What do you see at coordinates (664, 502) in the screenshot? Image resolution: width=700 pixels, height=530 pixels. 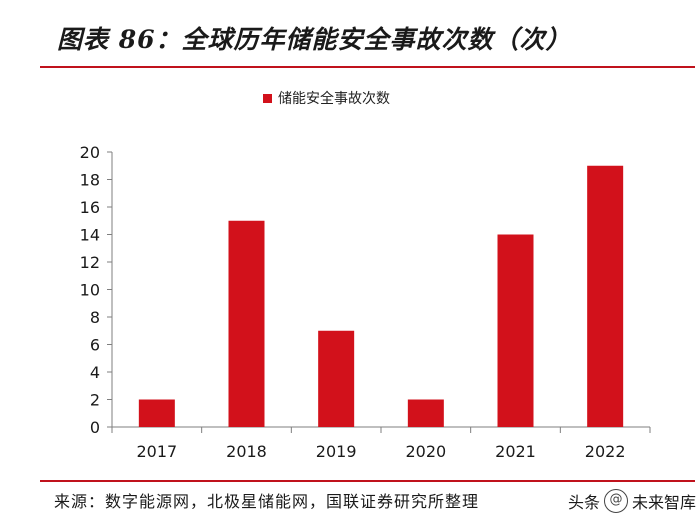 I see `watermark-name: 未来智库` at bounding box center [664, 502].